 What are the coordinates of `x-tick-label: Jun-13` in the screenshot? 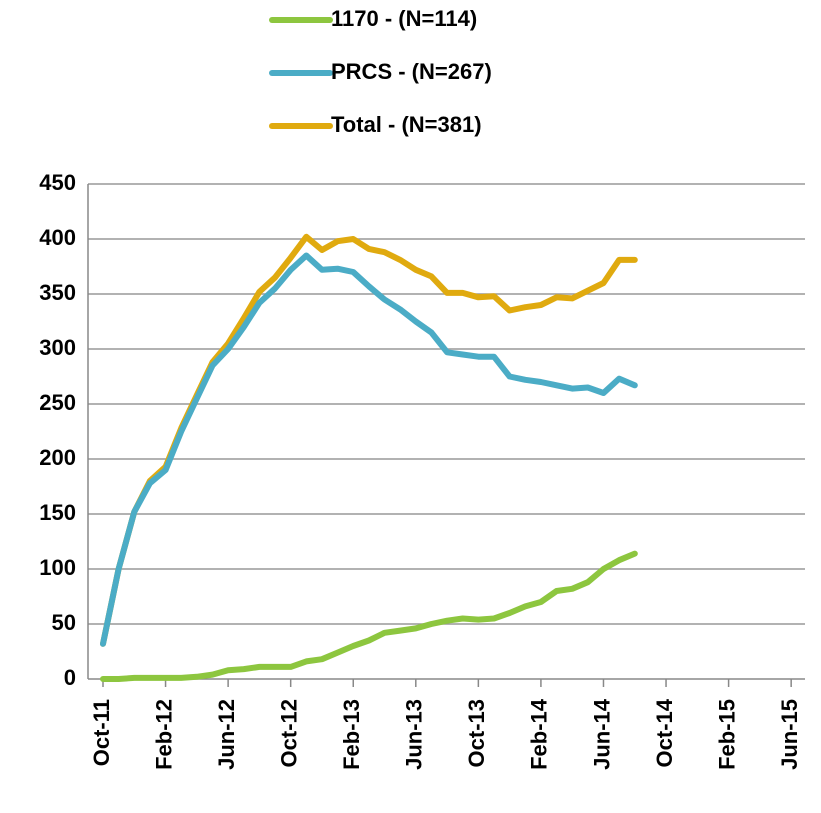 It's located at (414, 734).